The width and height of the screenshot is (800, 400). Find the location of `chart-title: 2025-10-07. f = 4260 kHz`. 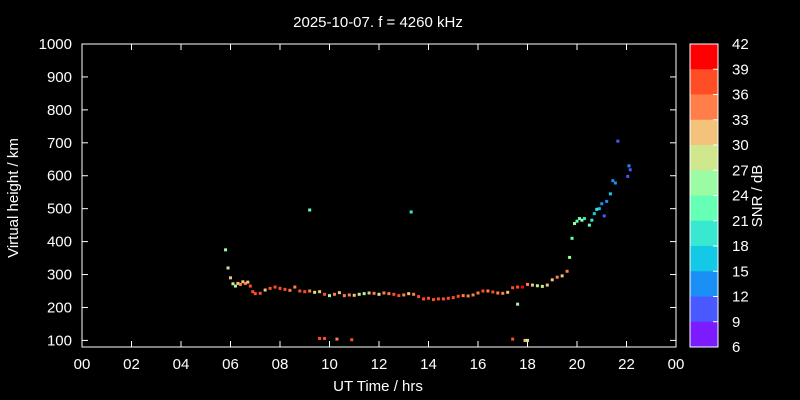

chart-title: 2025-10-07. f = 4260 kHz is located at coordinates (378, 22).